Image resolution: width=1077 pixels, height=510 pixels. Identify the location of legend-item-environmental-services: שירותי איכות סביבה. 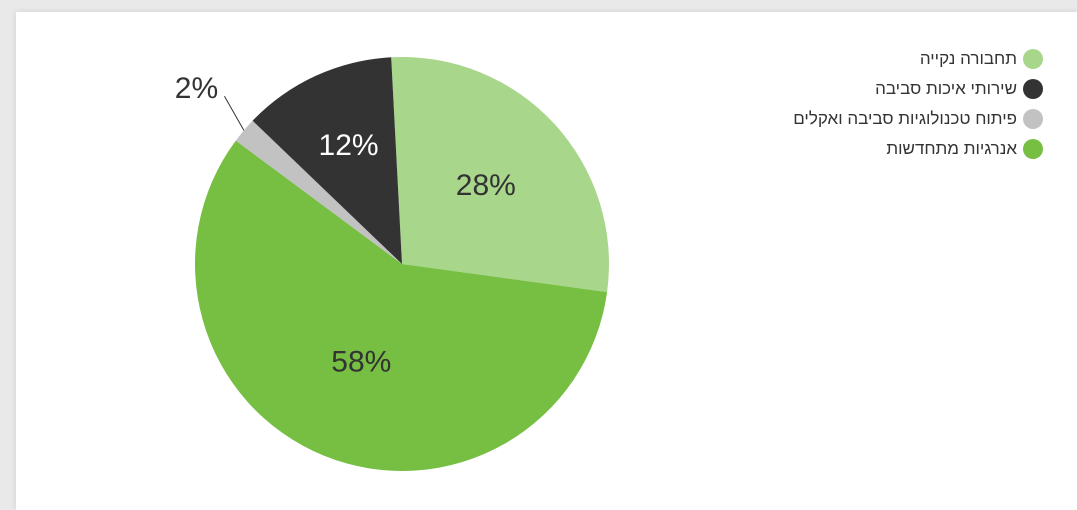
(918, 89).